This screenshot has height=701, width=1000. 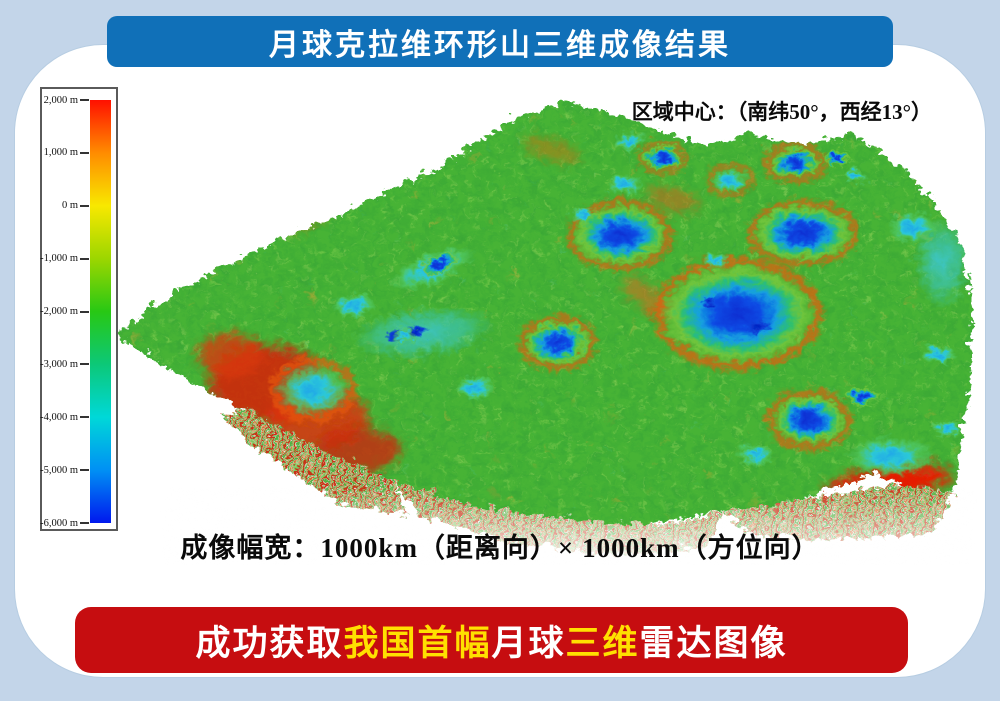 I want to click on colorbar-tick-row: -5,000 m, so click(x=64, y=470).